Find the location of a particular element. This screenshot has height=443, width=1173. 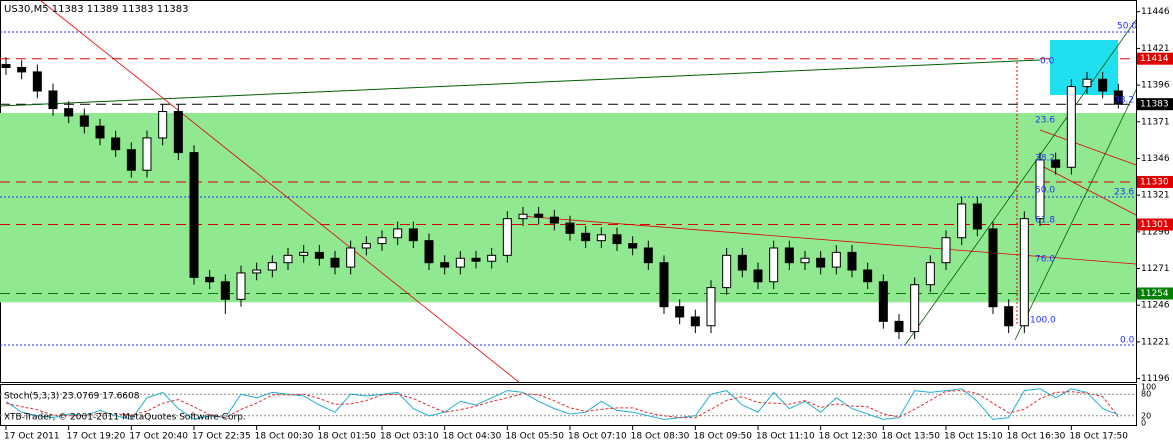

level-label: 11301 is located at coordinates (1154, 225).